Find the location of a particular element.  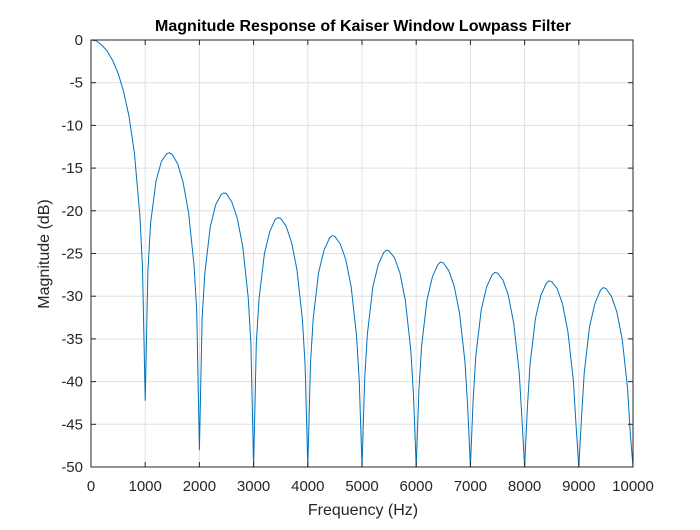

x-tick-label: 9000 is located at coordinates (578, 486).